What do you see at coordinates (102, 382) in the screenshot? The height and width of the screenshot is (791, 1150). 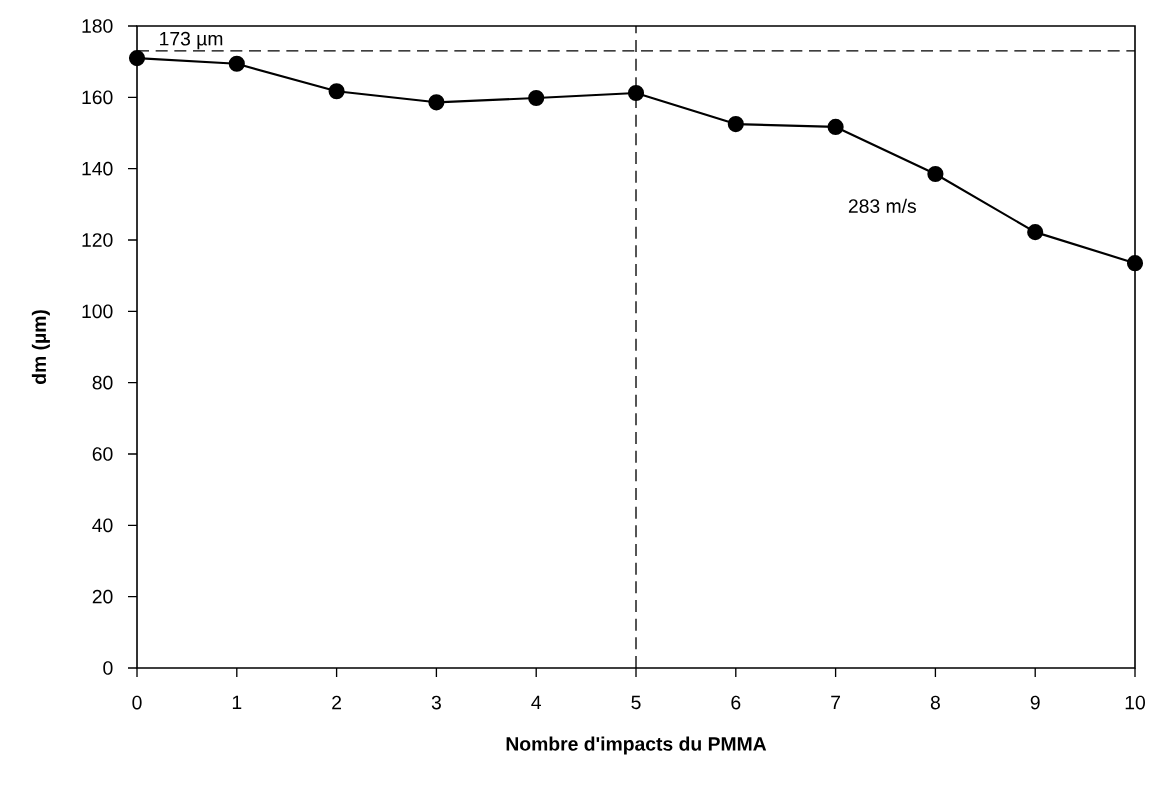 I see `y-tick-label: 80` at bounding box center [102, 382].